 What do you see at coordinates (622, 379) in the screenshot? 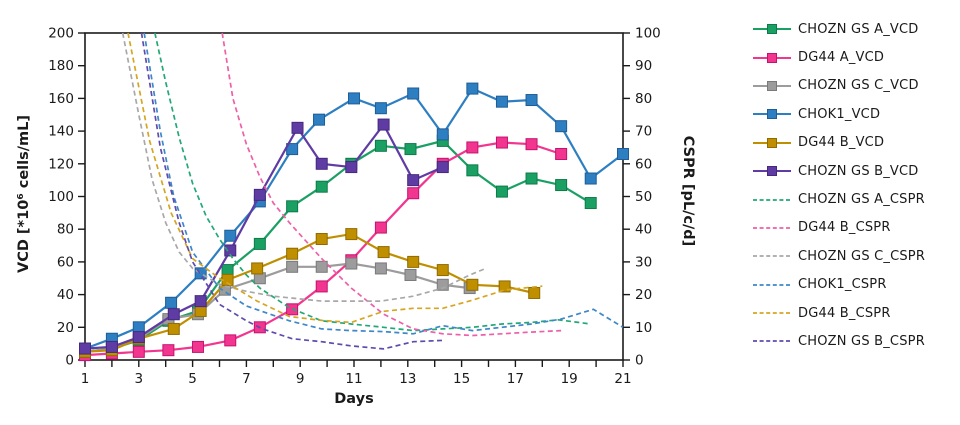
I see `x-tick-label: 21` at bounding box center [622, 379].